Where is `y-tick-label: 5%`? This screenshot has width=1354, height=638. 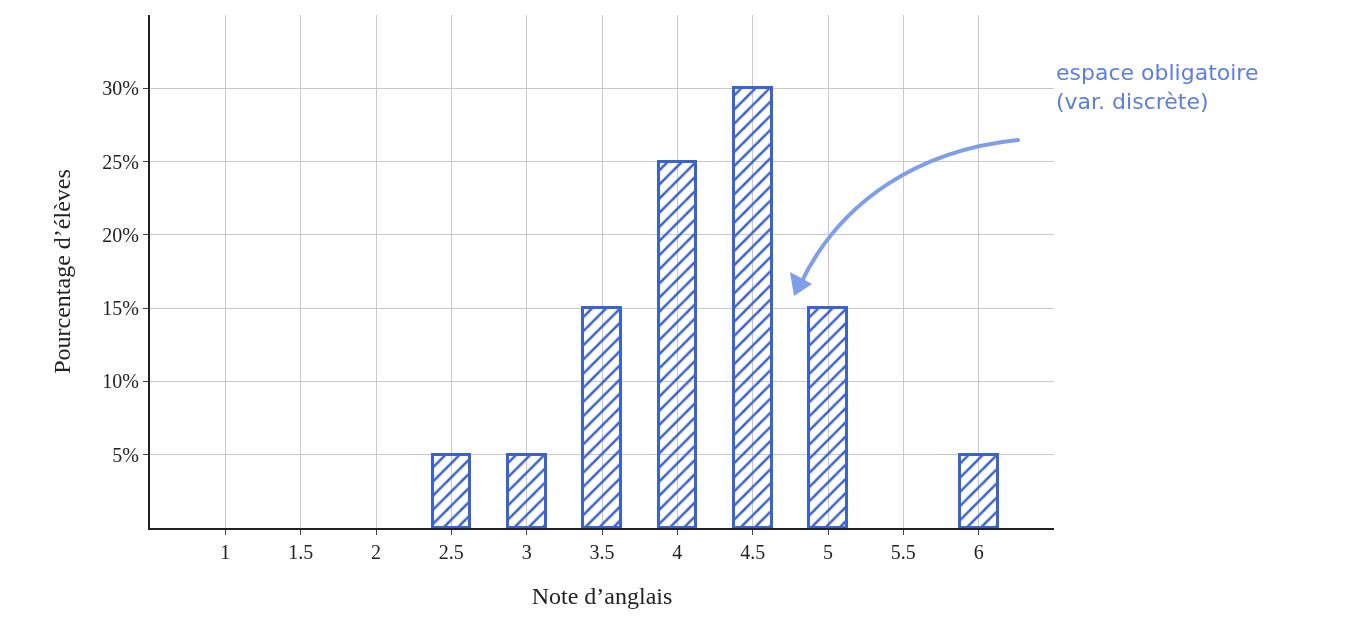 y-tick-label: 5% is located at coordinates (125, 454).